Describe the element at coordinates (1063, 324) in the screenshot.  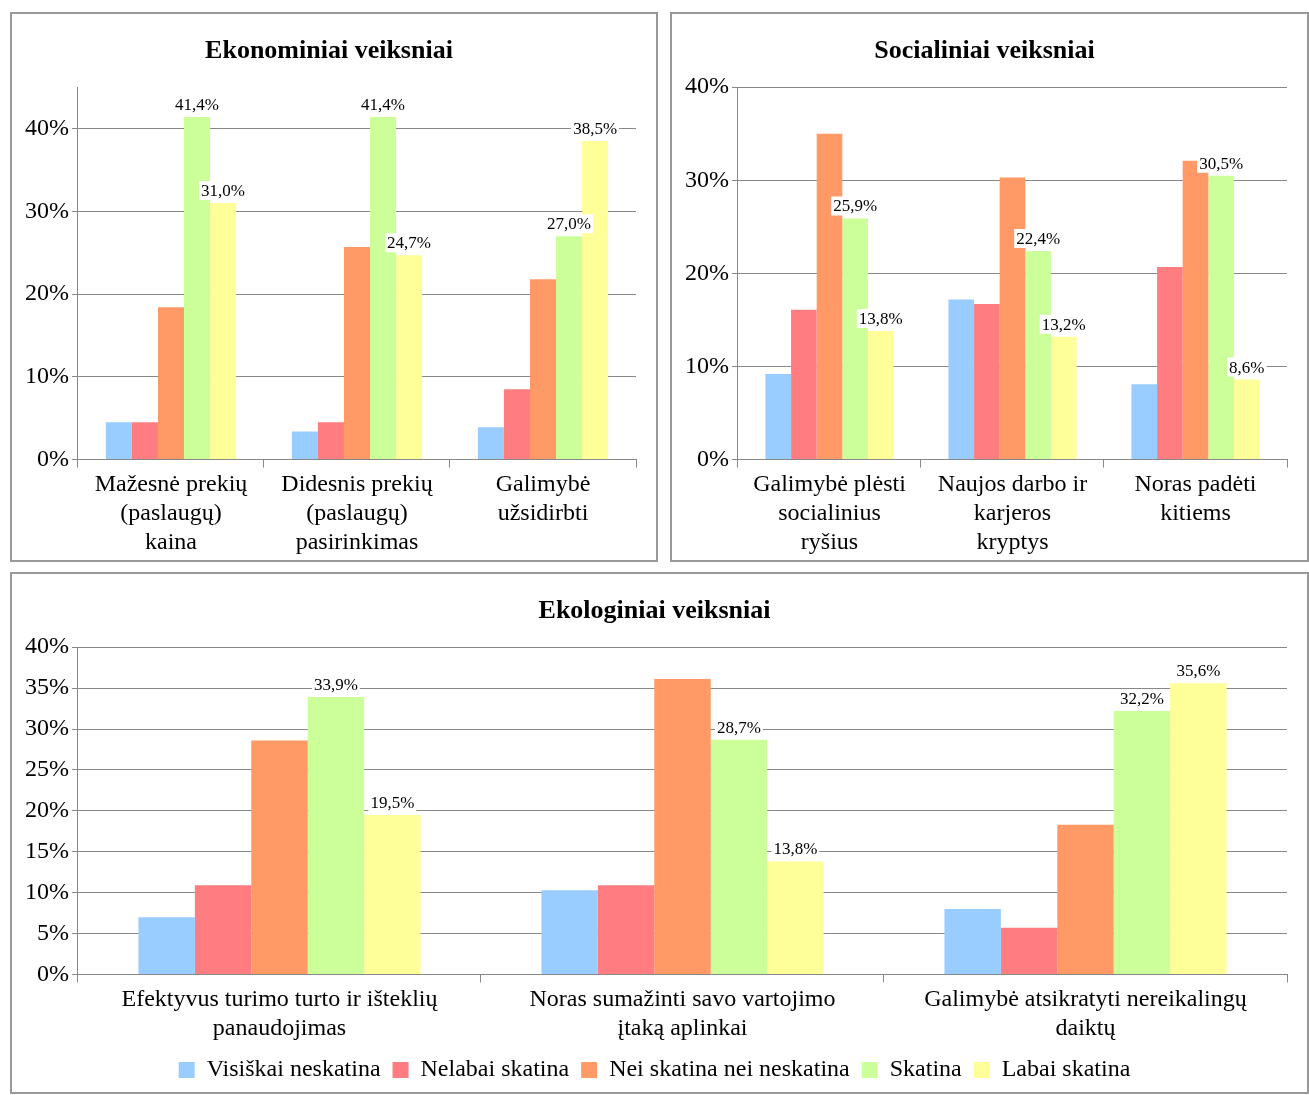
I see `data-label: 13,2%` at that location.